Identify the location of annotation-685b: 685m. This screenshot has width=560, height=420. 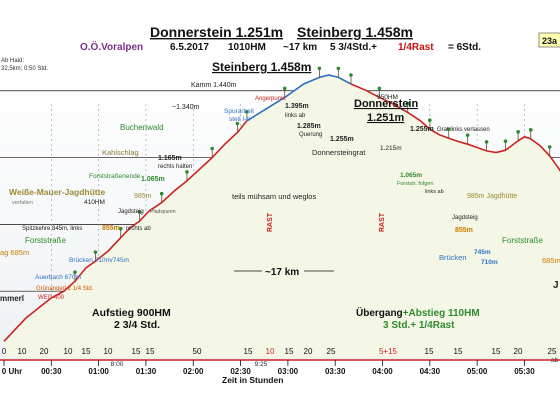
(551, 260).